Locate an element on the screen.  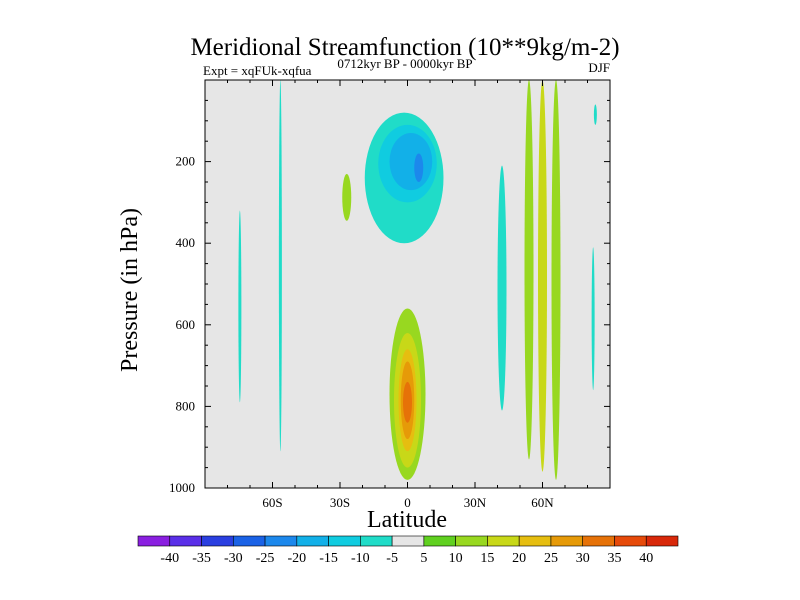
x-tick-label: 0 is located at coordinates (407, 502).